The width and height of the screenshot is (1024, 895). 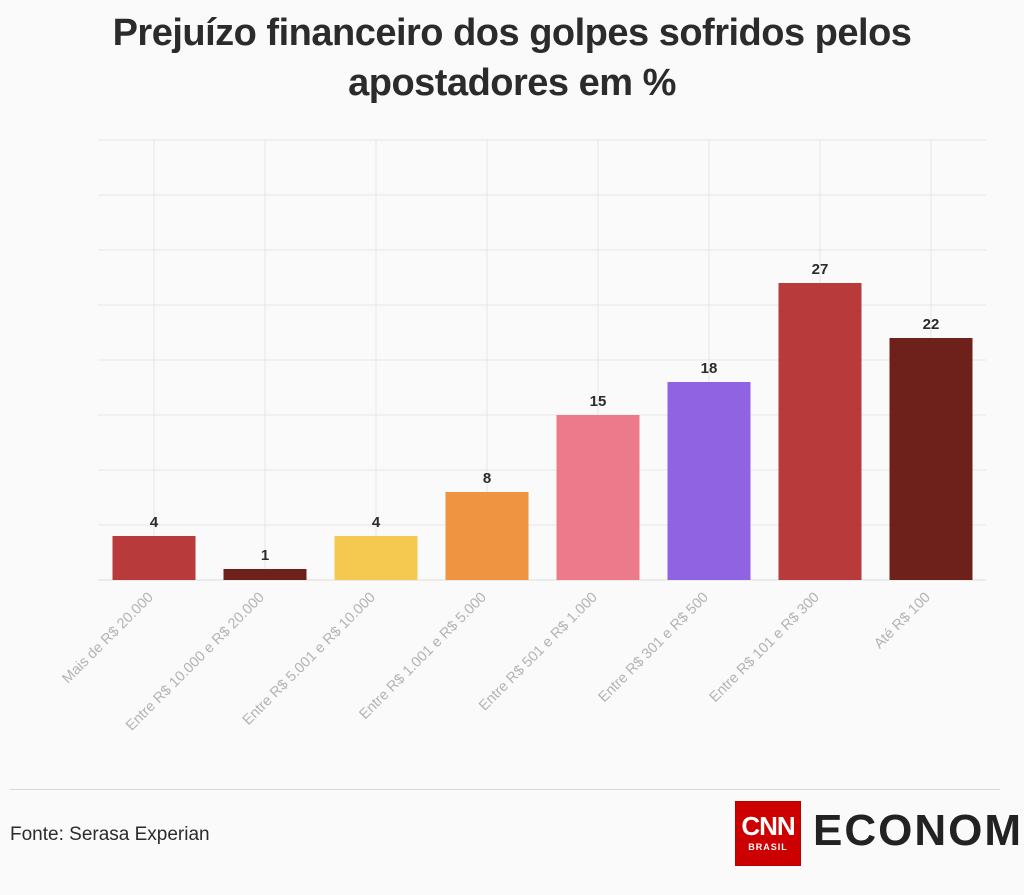 I want to click on economia-logo: ECONOMIA, so click(x=918, y=830).